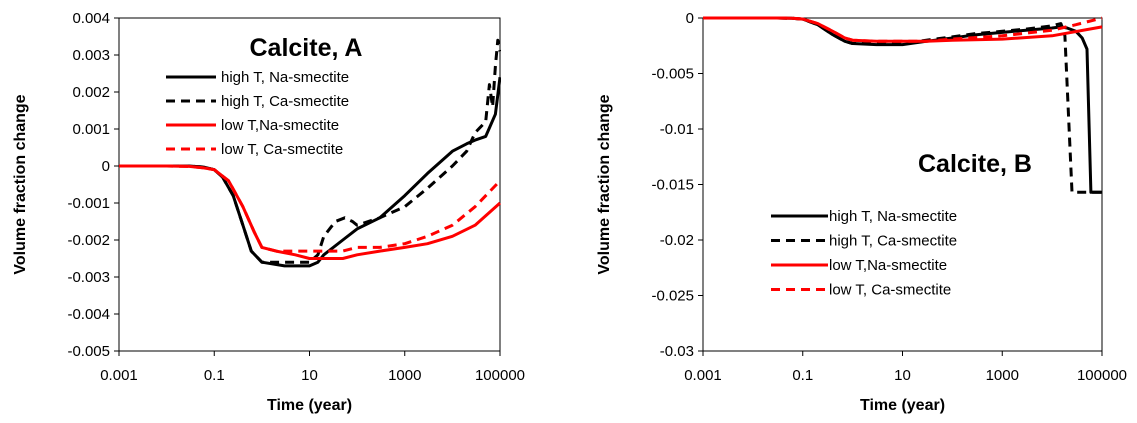  What do you see at coordinates (91, 92) in the screenshot?
I see `y-tick-label: 0.002` at bounding box center [91, 92].